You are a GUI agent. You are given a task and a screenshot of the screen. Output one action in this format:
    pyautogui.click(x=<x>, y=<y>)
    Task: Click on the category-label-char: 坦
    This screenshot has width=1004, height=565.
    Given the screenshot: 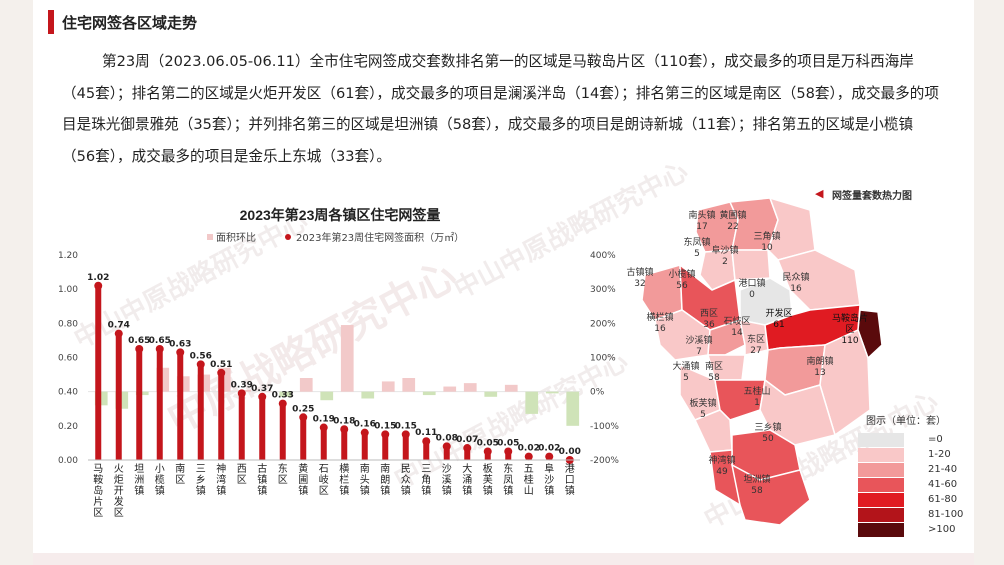 What is the action you would take?
    pyautogui.click(x=139, y=468)
    